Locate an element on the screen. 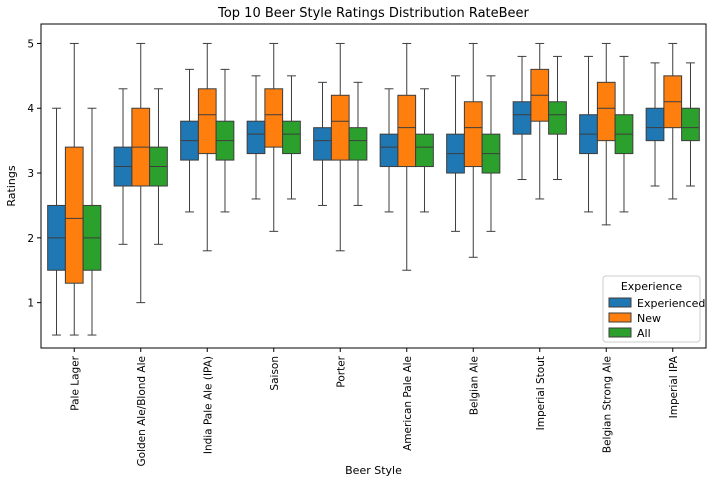 The width and height of the screenshot is (711, 482). x-axis-label: Beer Style is located at coordinates (373, 470).